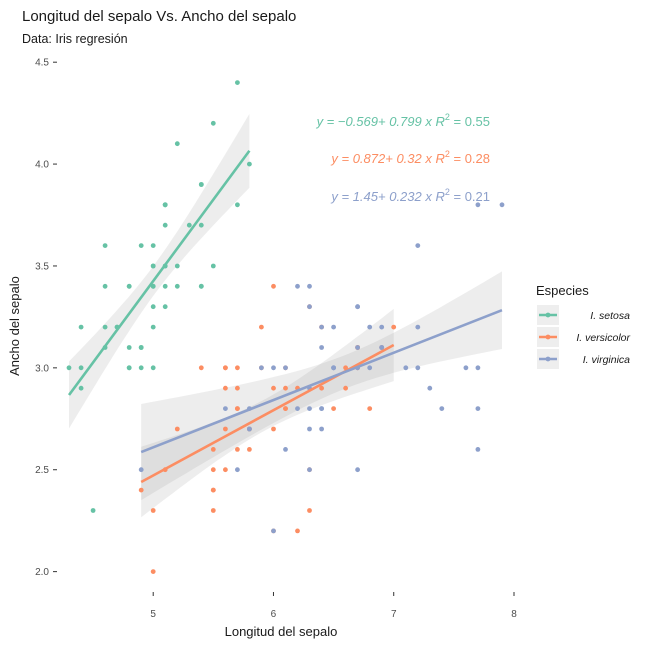 Image resolution: width=645 pixels, height=650 pixels. Describe the element at coordinates (603, 338) in the screenshot. I see `legend-label: I. versicolor` at that location.